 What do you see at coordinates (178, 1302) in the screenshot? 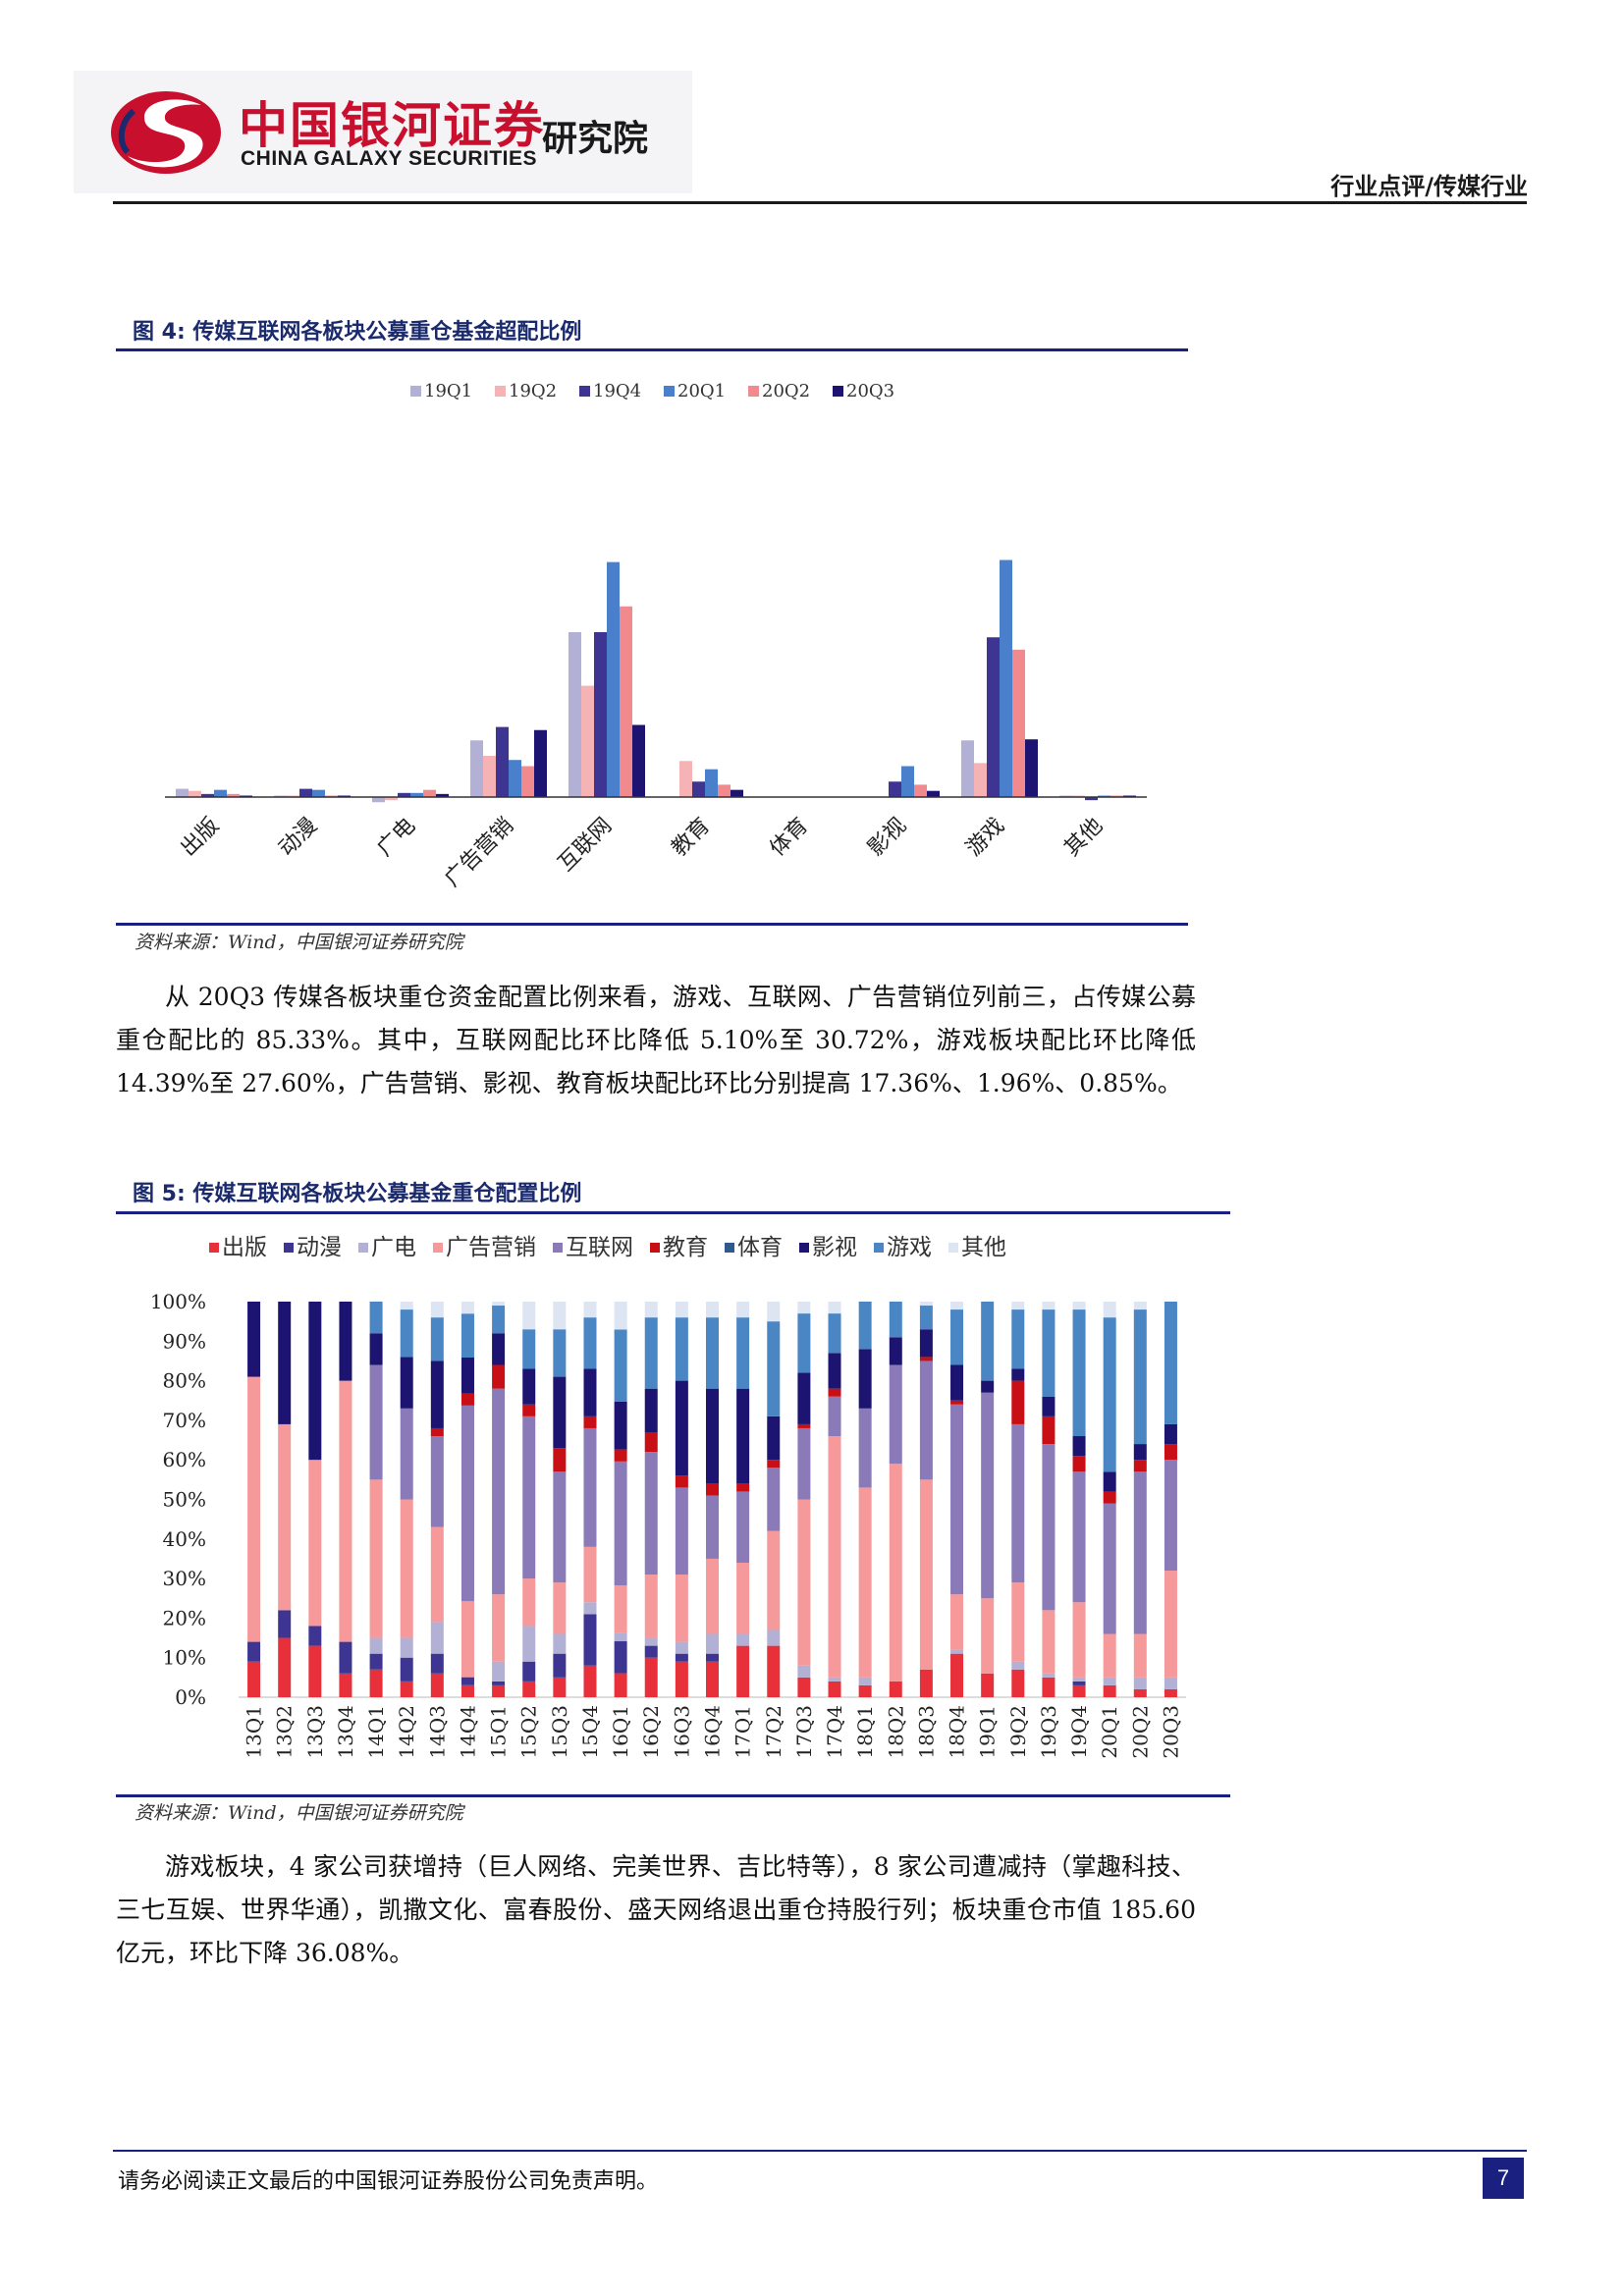
I see `y-tick-100%: 100%` at bounding box center [178, 1302].